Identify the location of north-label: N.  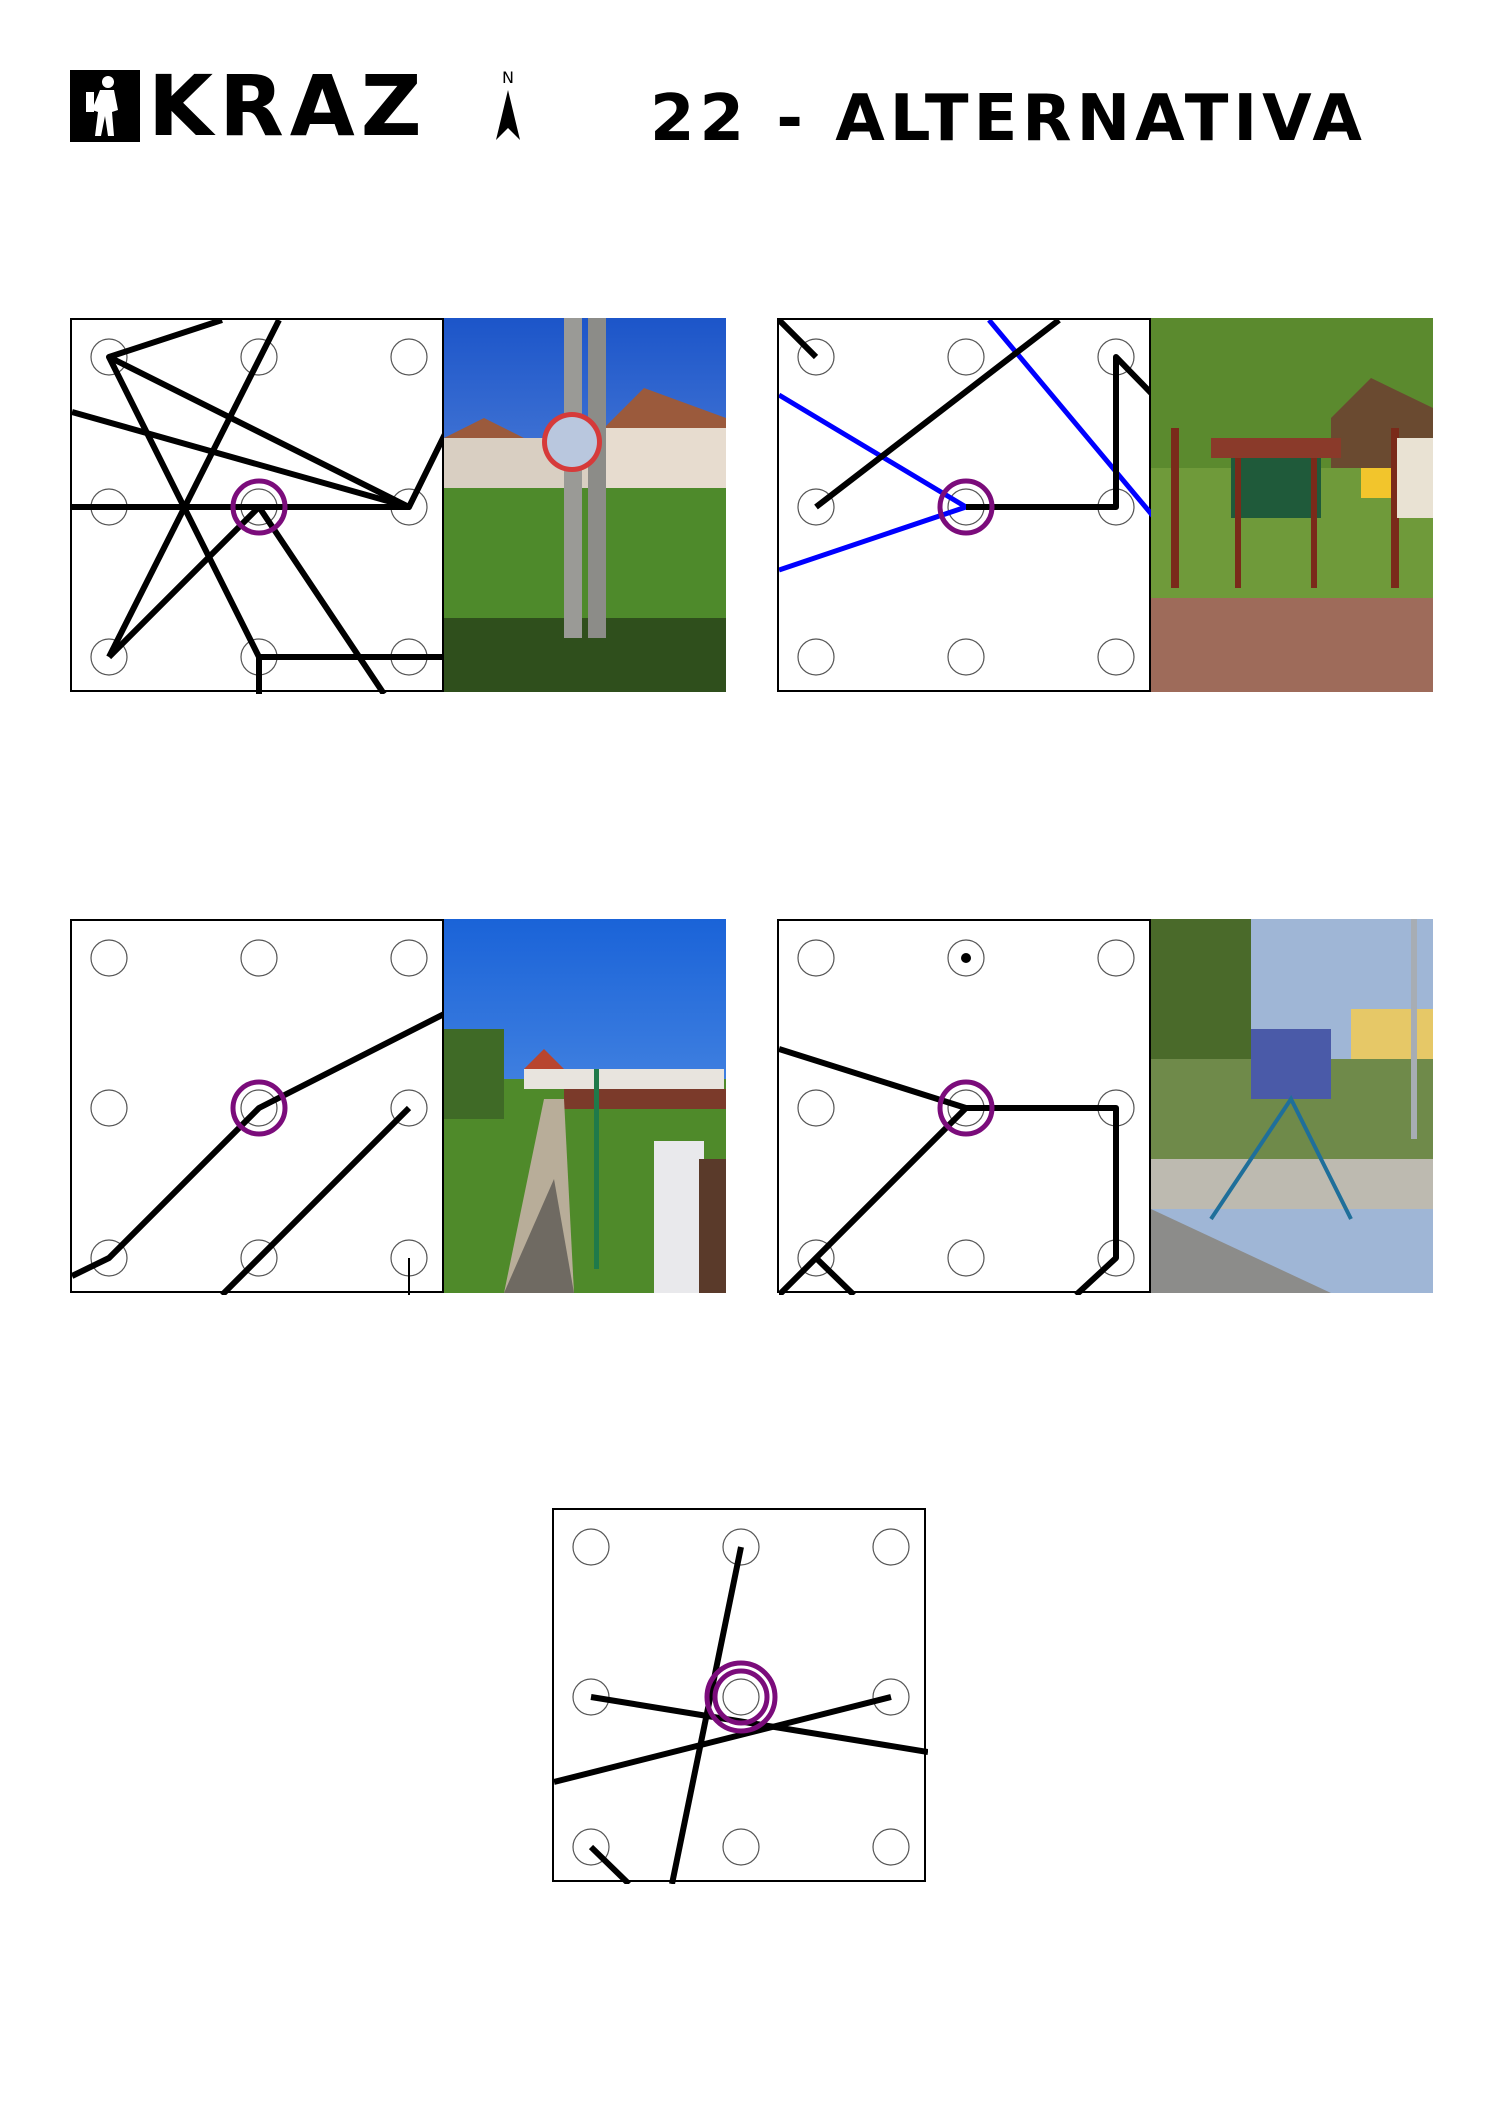
(508, 77).